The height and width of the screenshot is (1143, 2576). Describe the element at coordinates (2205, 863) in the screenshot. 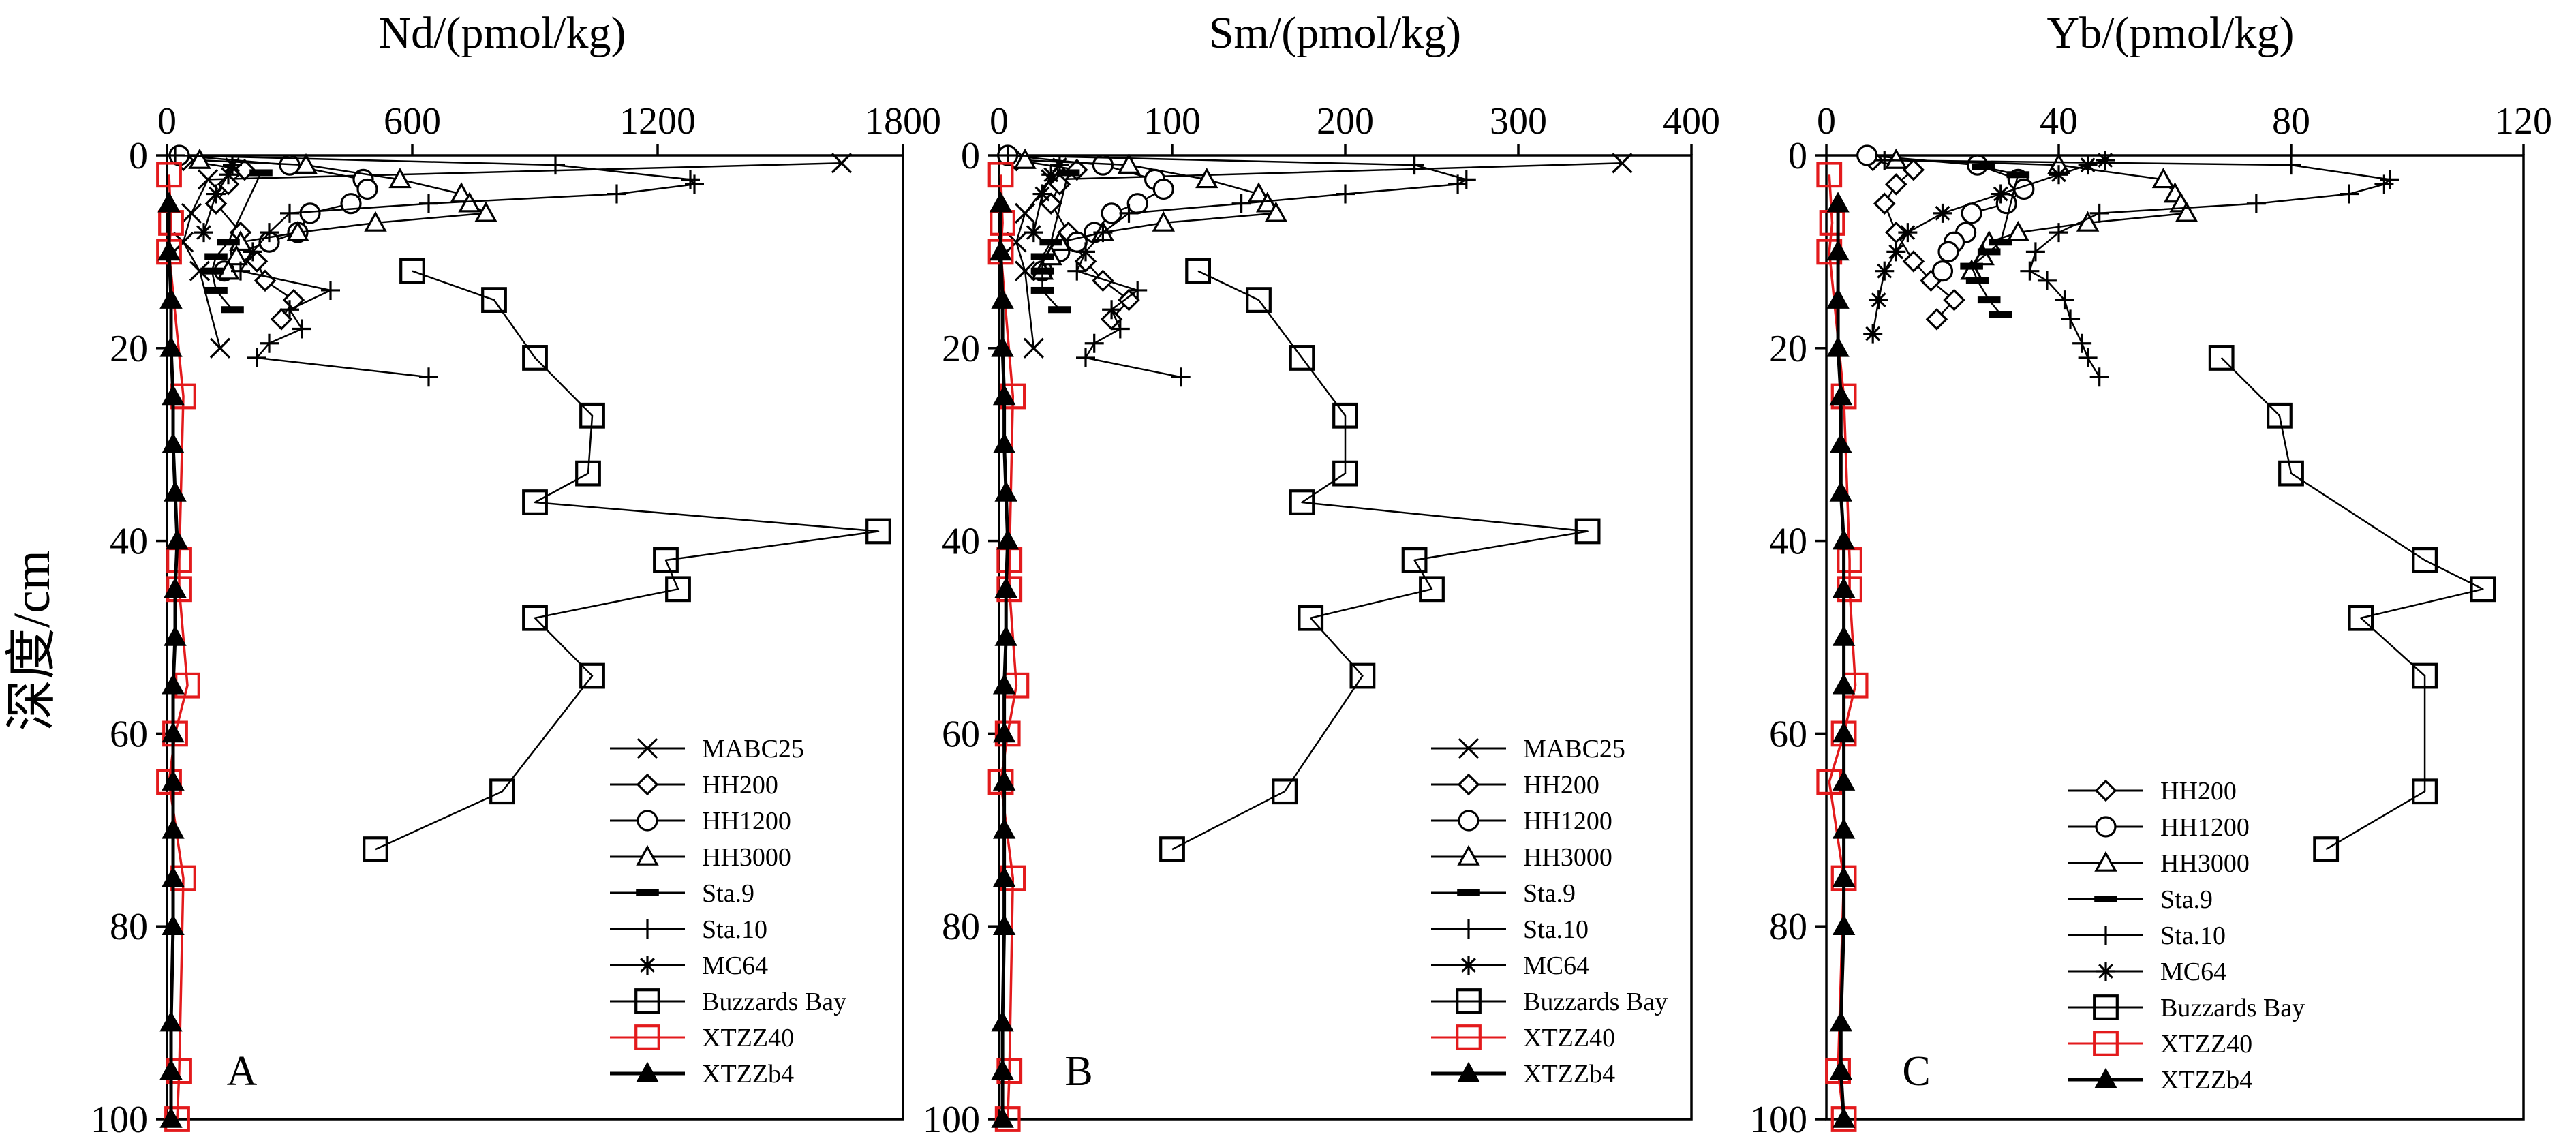

I see `legend-label-hh3000: HH3000` at that location.